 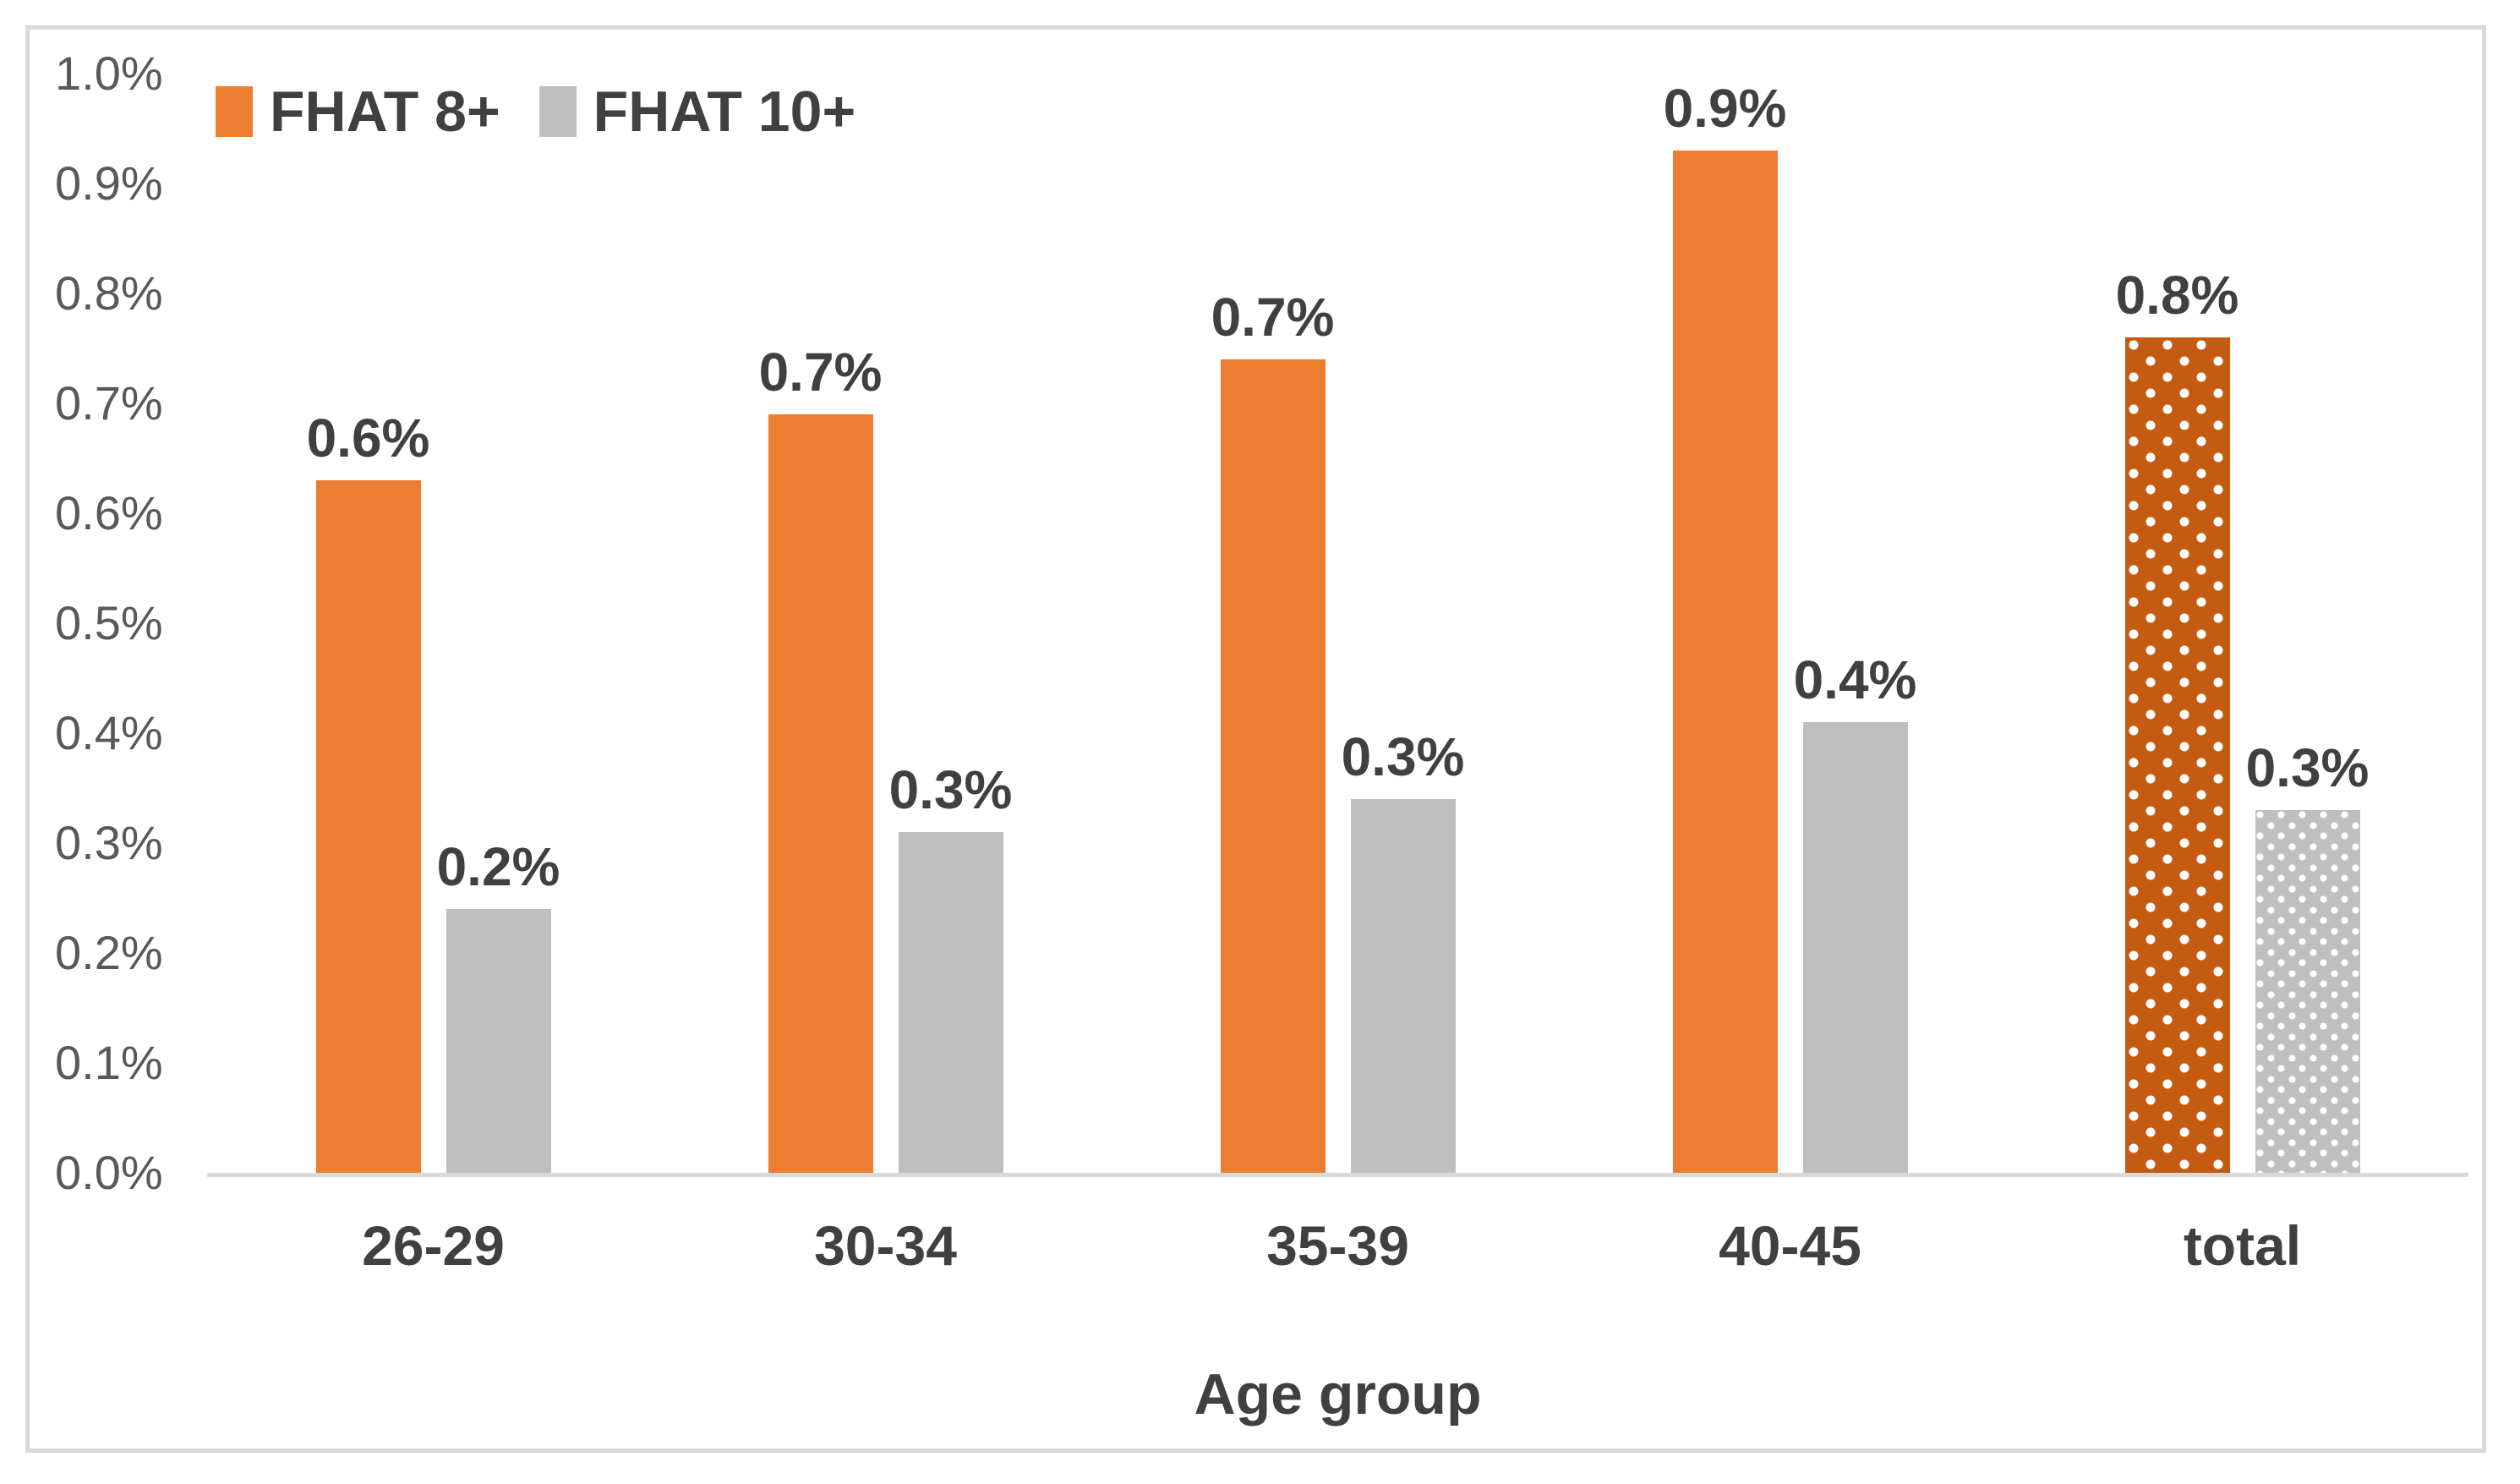 I want to click on bar-group-30-34: 0.7% 0.3%, so click(x=885, y=623).